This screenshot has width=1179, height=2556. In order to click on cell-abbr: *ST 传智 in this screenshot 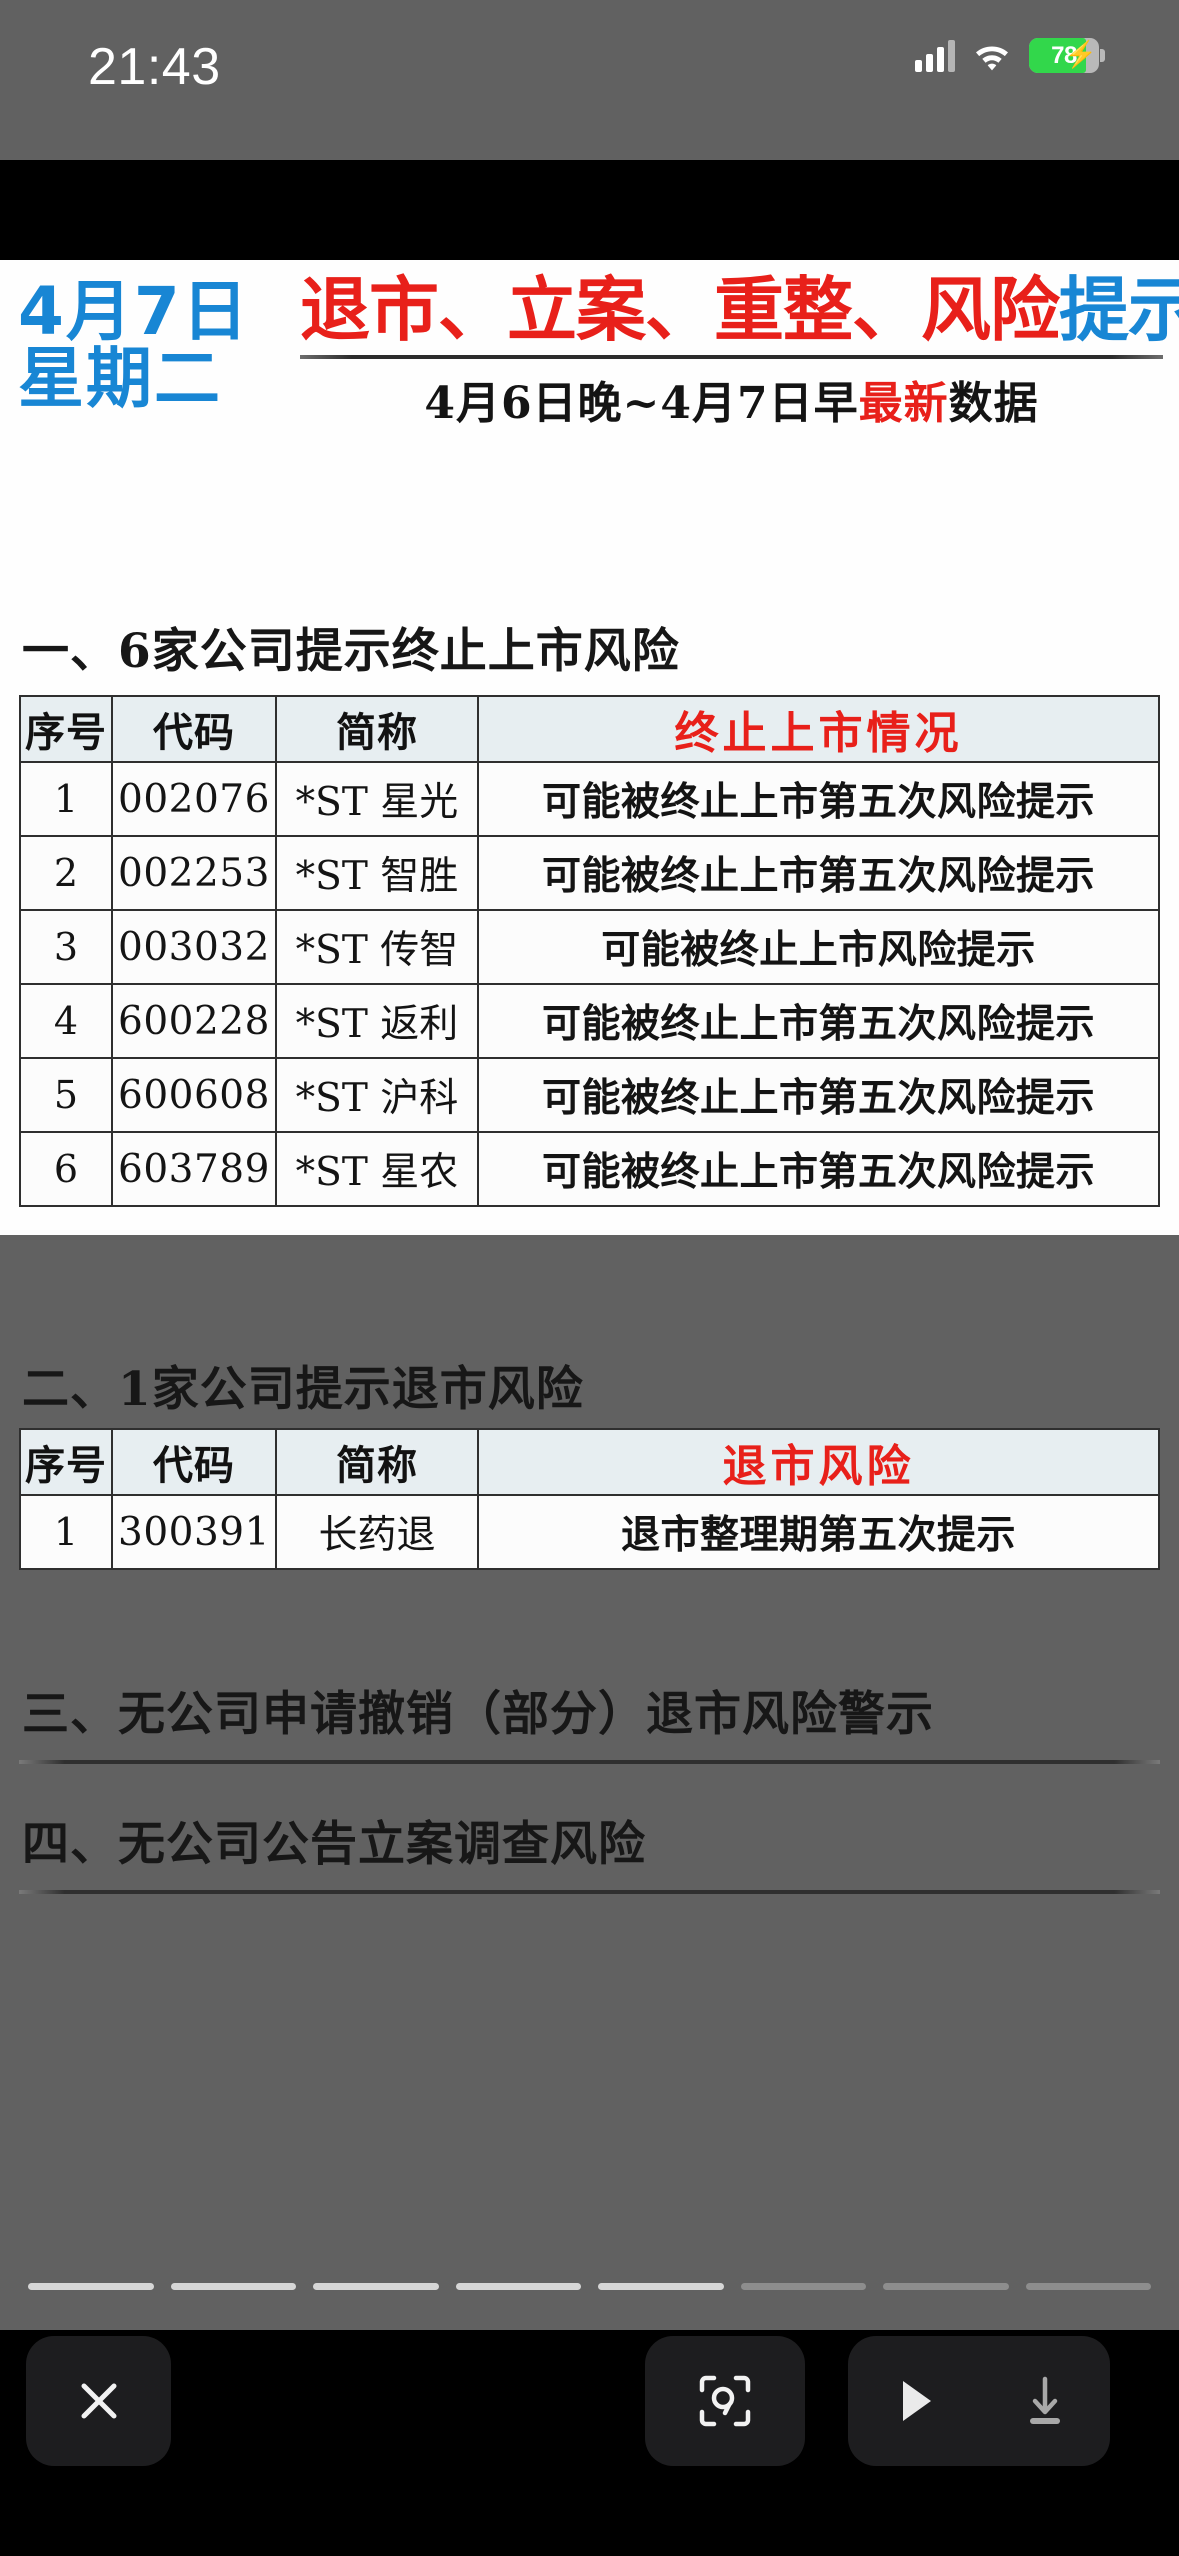, I will do `click(377, 947)`.